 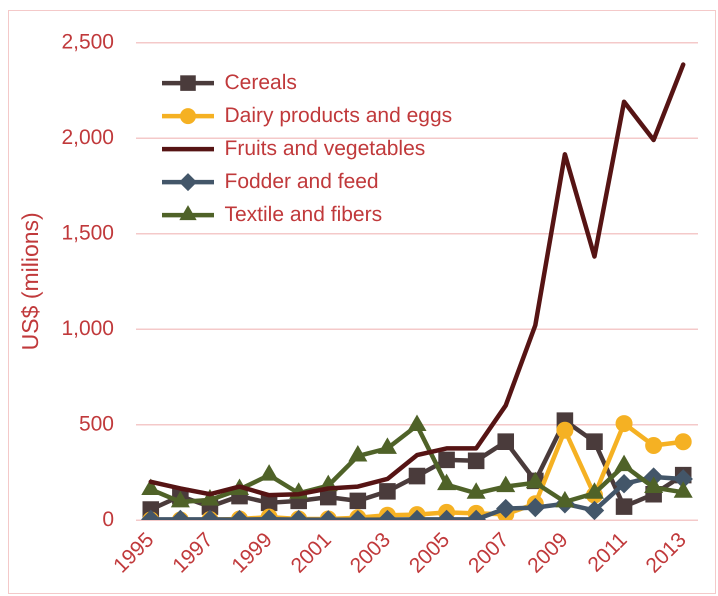 What do you see at coordinates (338, 115) in the screenshot?
I see `legend-label: Dairy products and eggs` at bounding box center [338, 115].